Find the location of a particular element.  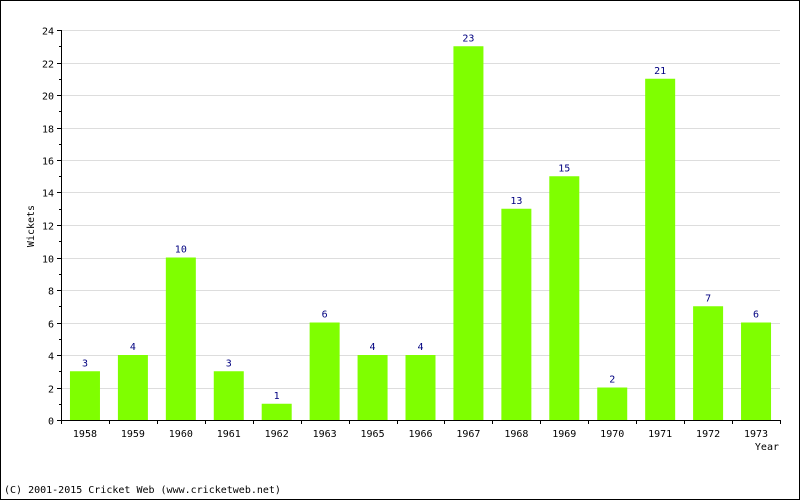

y-tick-label: 18 is located at coordinates (48, 130).